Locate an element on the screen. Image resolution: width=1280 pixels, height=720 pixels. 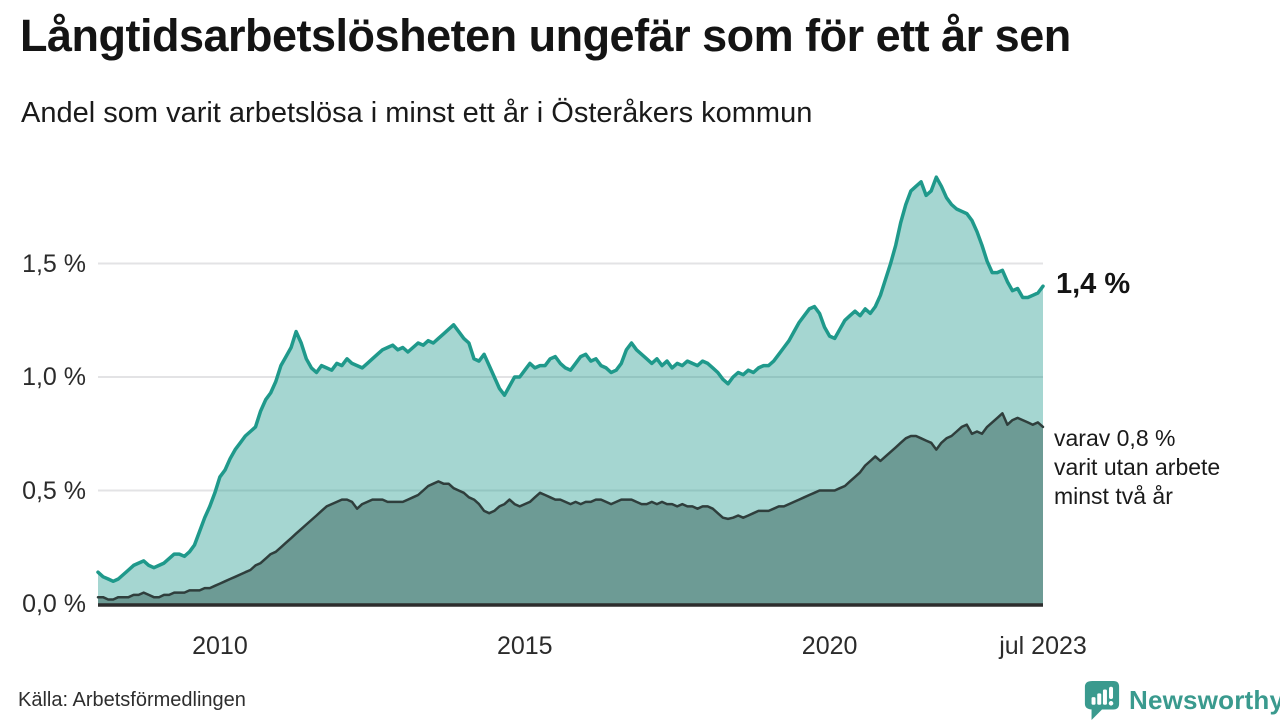
source-attribution: Källa: Arbetsförmedlingen is located at coordinates (132, 700).